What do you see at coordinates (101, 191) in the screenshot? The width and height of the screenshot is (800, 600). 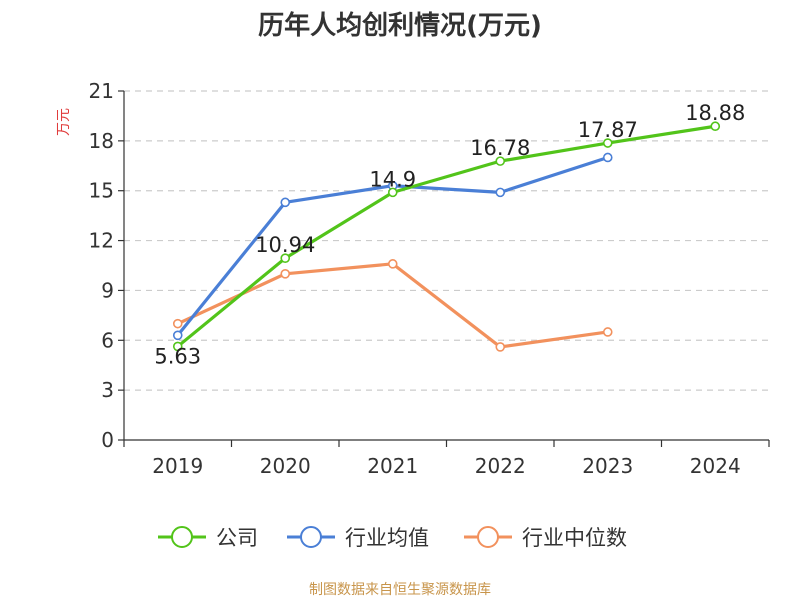 I see `y-tick-label: 15` at bounding box center [101, 191].